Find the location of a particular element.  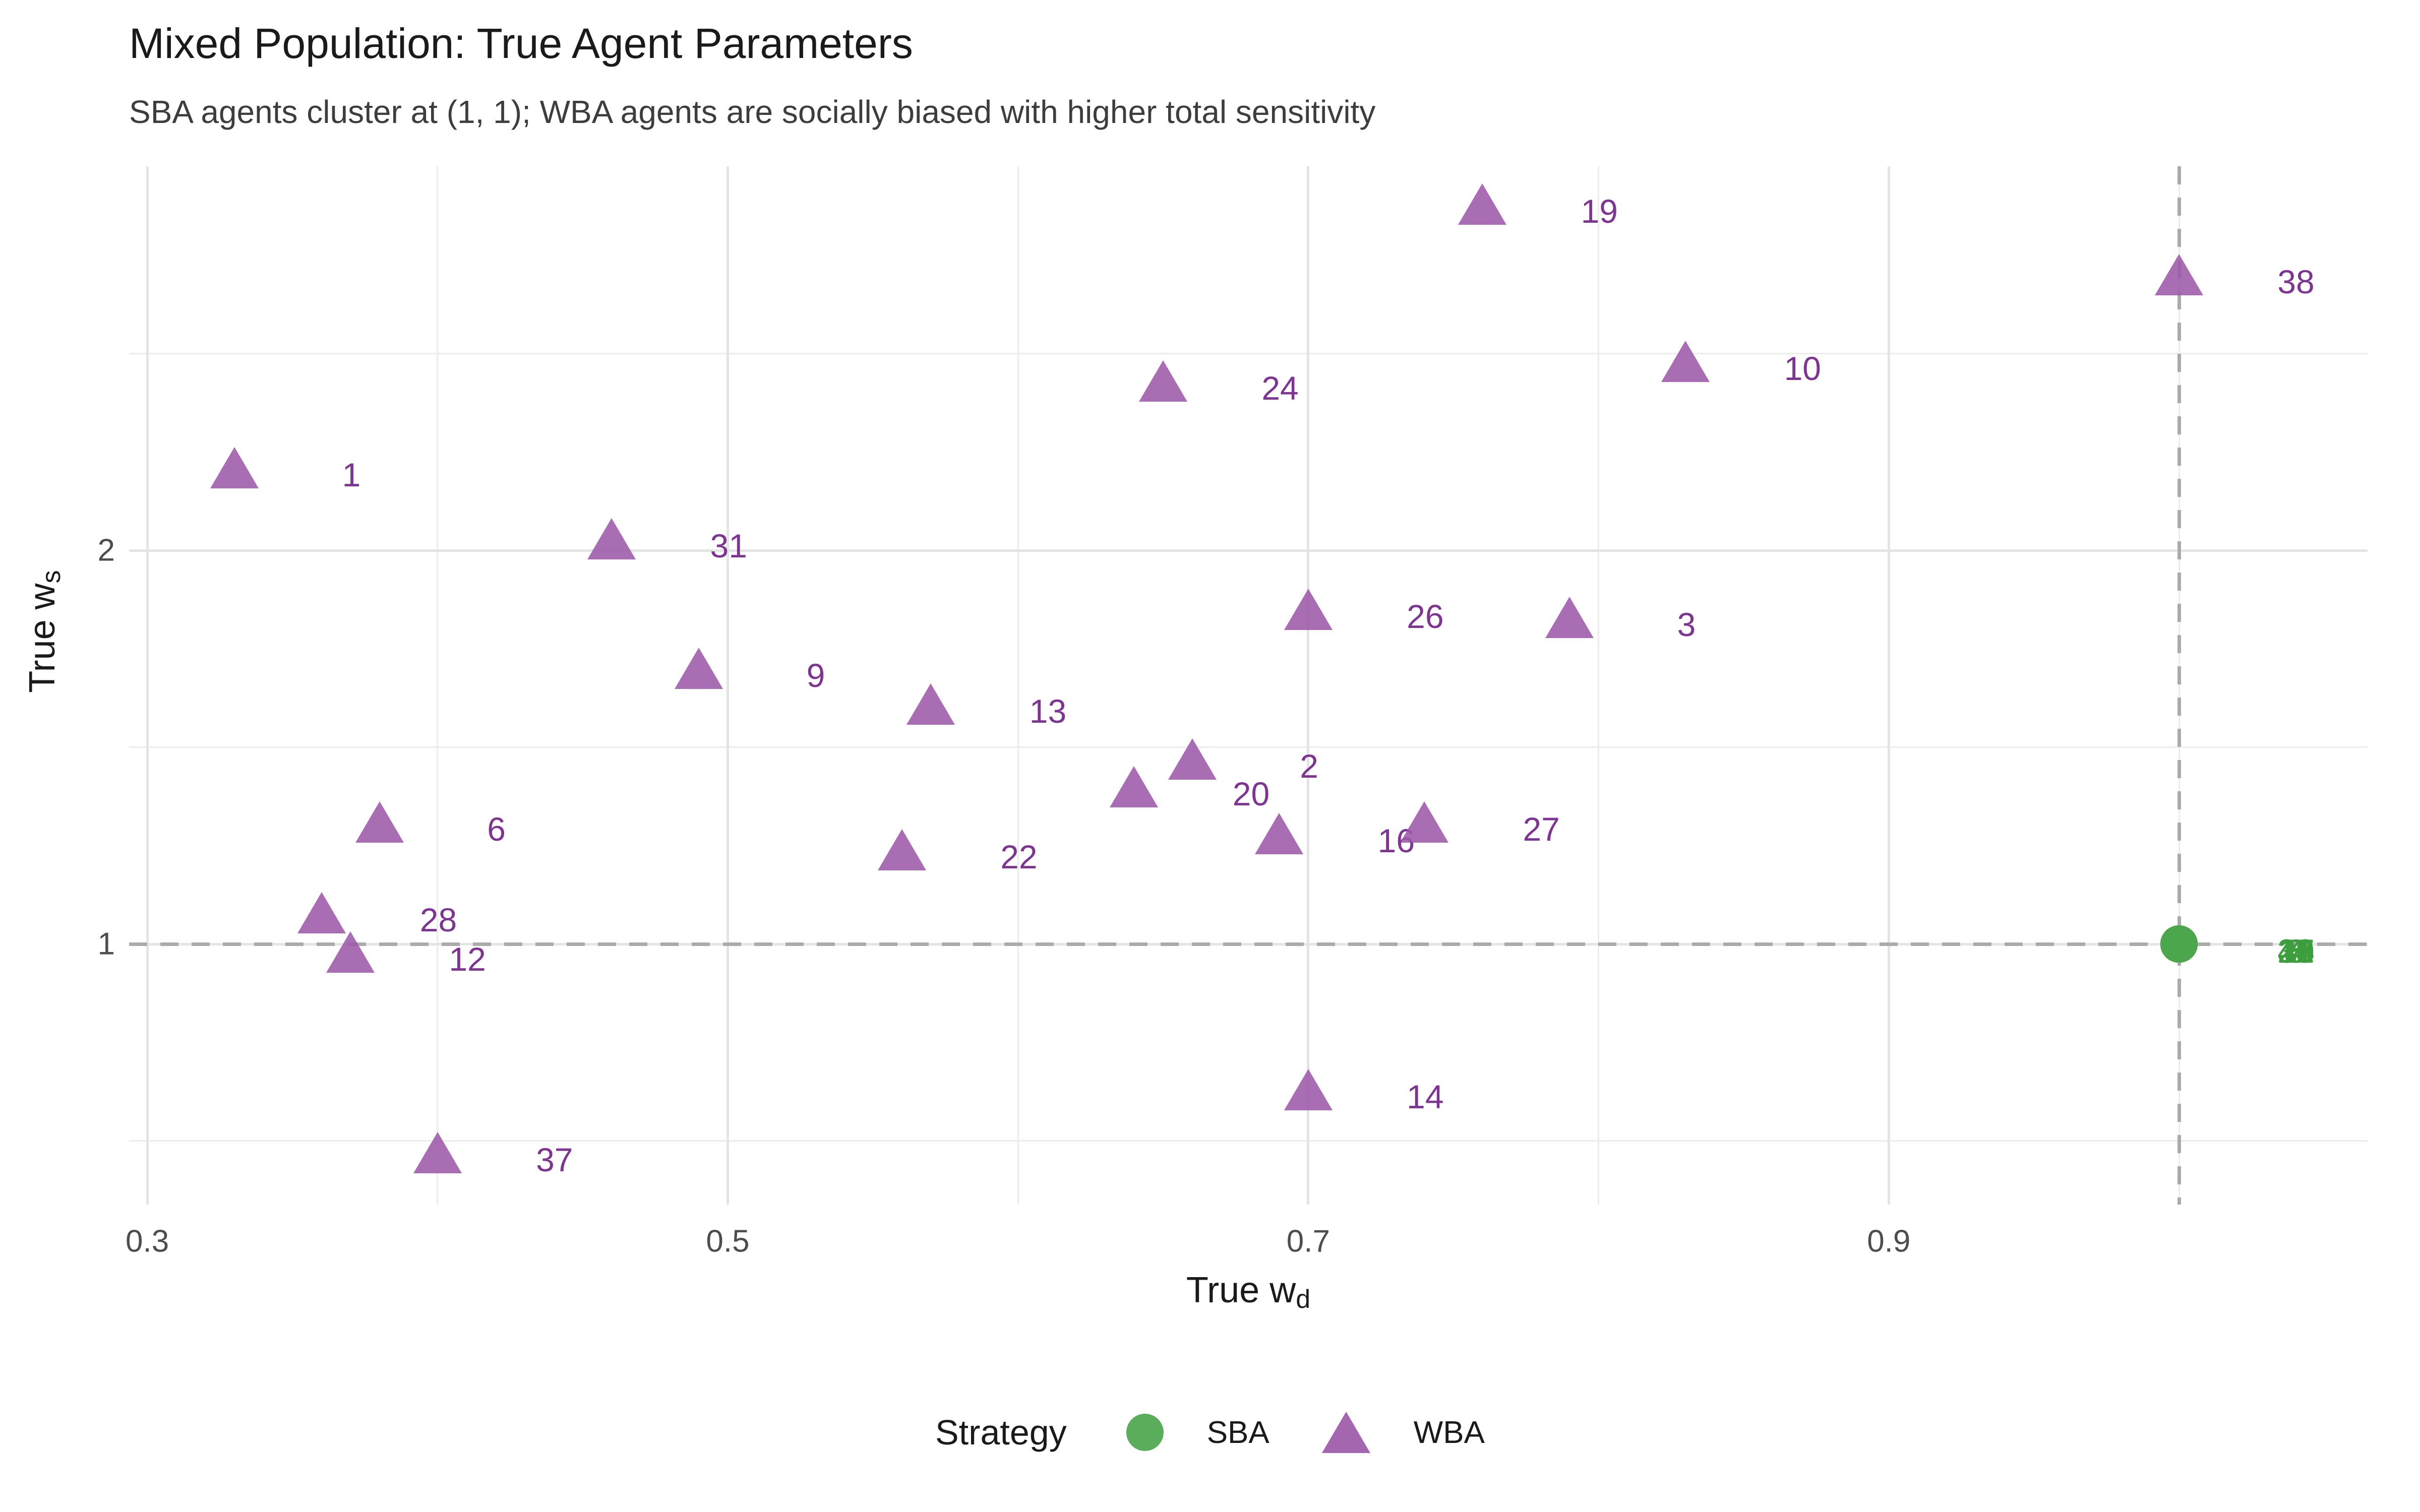

wba-triangle-icon is located at coordinates (1345, 1433).